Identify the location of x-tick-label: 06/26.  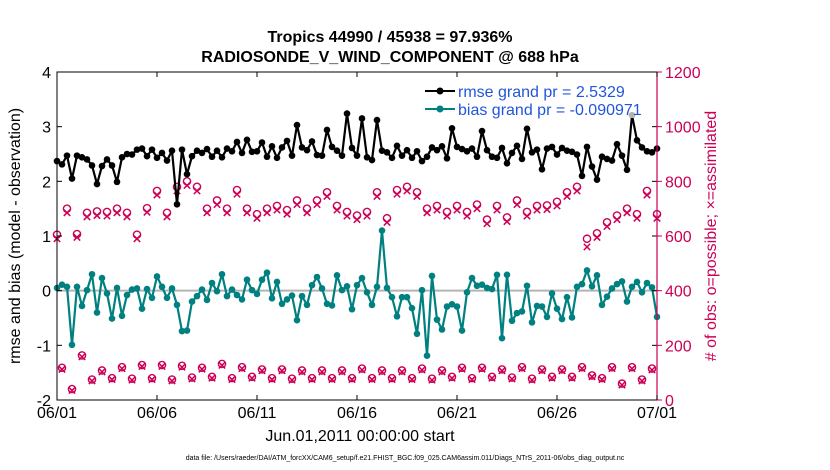
(557, 413).